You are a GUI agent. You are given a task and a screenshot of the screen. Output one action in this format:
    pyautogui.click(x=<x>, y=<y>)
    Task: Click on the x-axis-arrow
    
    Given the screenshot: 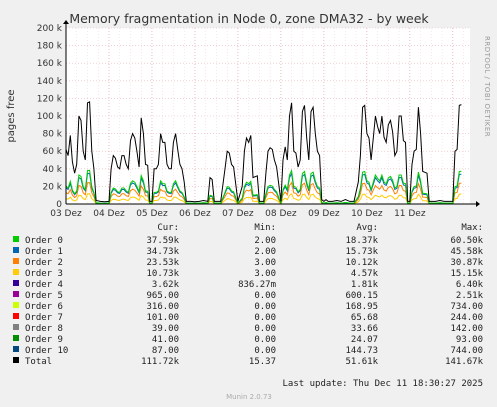 What is the action you would take?
    pyautogui.click(x=478, y=204)
    